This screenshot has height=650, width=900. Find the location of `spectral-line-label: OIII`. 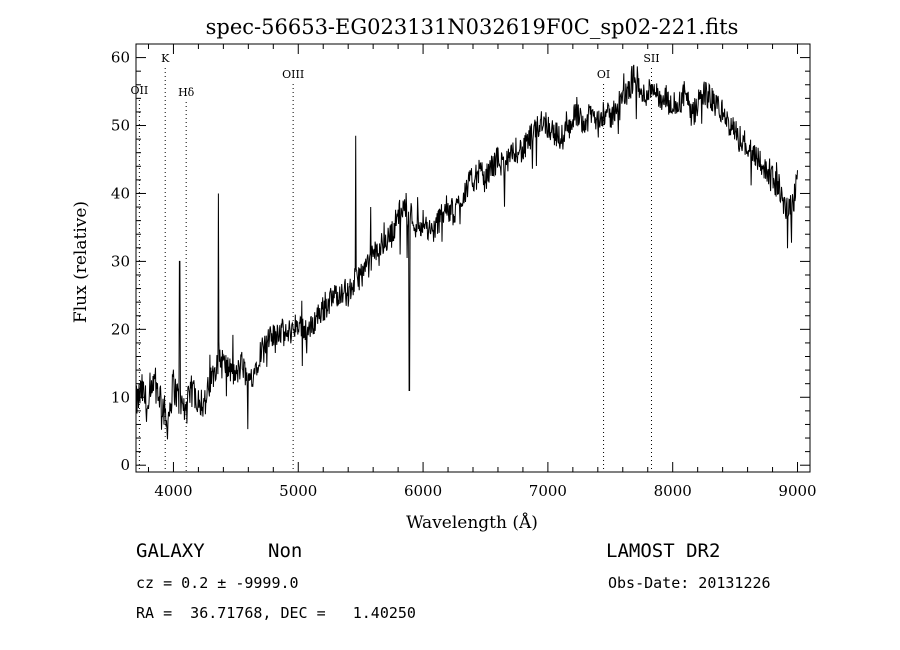

spectral-line-label: OIII is located at coordinates (293, 74).